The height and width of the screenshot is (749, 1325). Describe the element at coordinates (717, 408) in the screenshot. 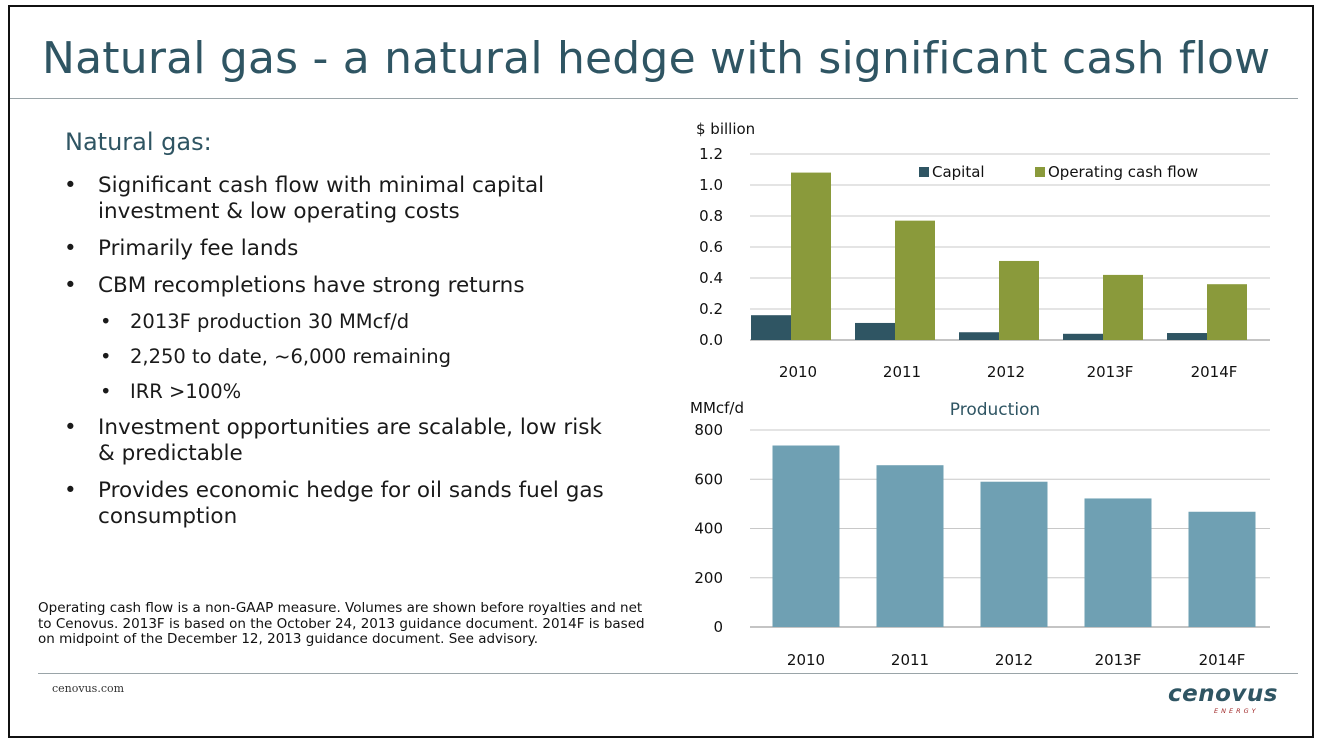

I see `y-axis-label: MMcf/d` at that location.